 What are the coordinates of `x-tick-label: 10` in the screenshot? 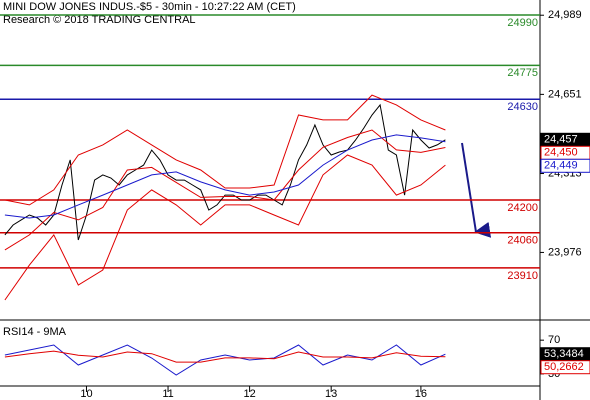 It's located at (86, 394).